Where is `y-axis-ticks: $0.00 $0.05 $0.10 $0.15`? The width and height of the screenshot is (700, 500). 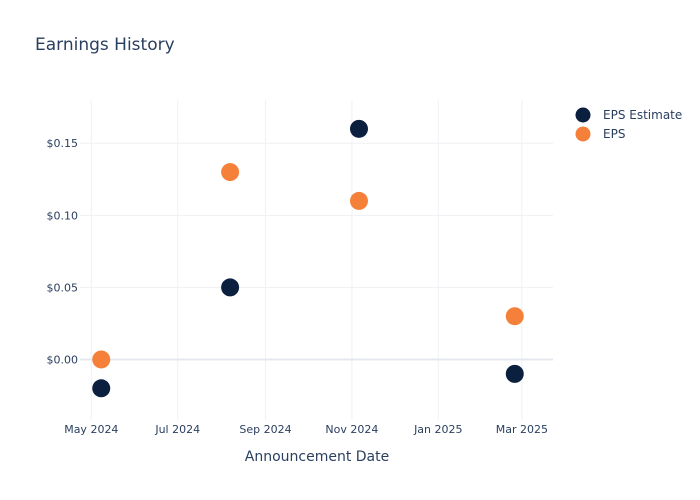 y-axis-ticks: $0.00 $0.05 $0.10 $0.15 is located at coordinates (63, 251).